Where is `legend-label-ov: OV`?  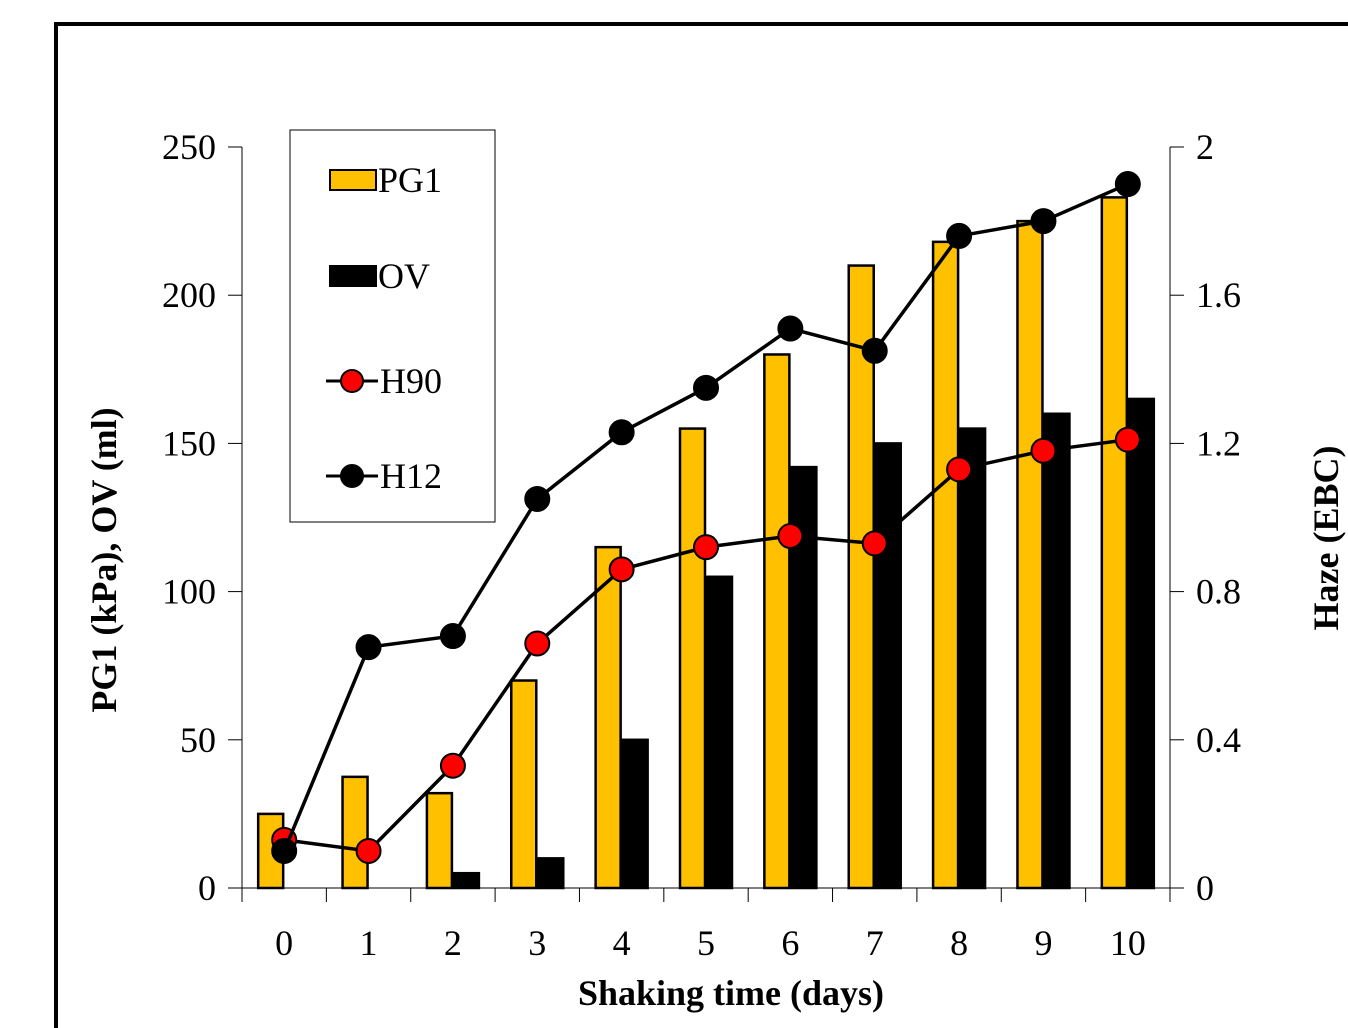
legend-label-ov: OV is located at coordinates (404, 276).